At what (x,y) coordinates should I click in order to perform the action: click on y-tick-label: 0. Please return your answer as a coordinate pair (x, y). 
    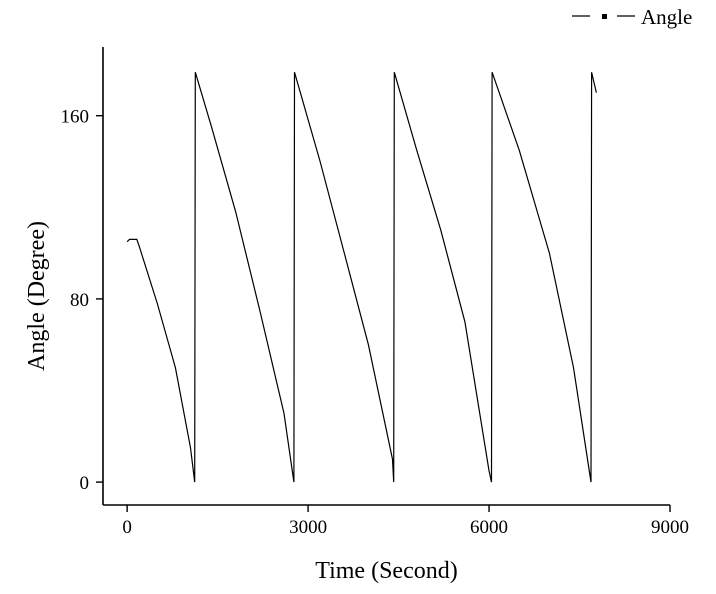
    Looking at the image, I should click on (85, 483).